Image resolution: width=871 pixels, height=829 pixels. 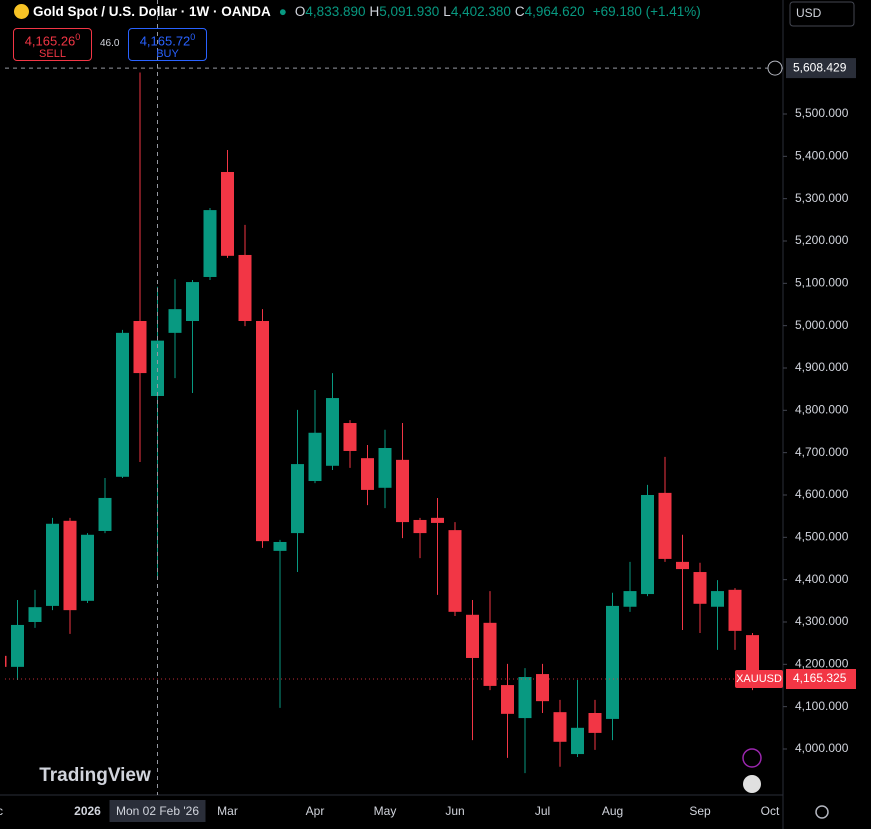 I want to click on sell-button: 4,165.260 SELL, so click(x=52, y=44).